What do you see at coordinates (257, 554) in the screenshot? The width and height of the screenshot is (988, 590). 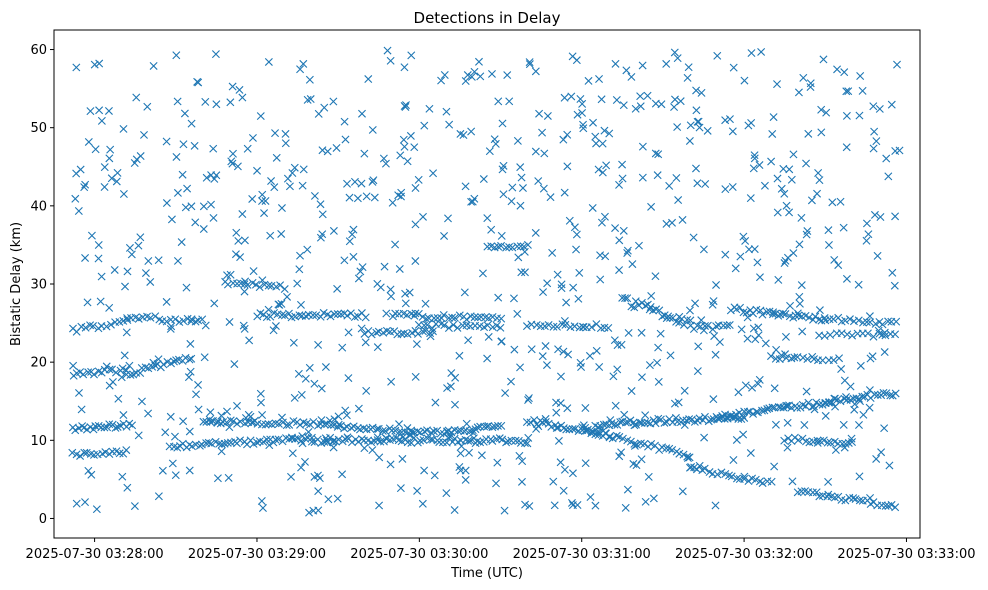 I see `x-tick-label: 2025-07-30 03:29:00` at bounding box center [257, 554].